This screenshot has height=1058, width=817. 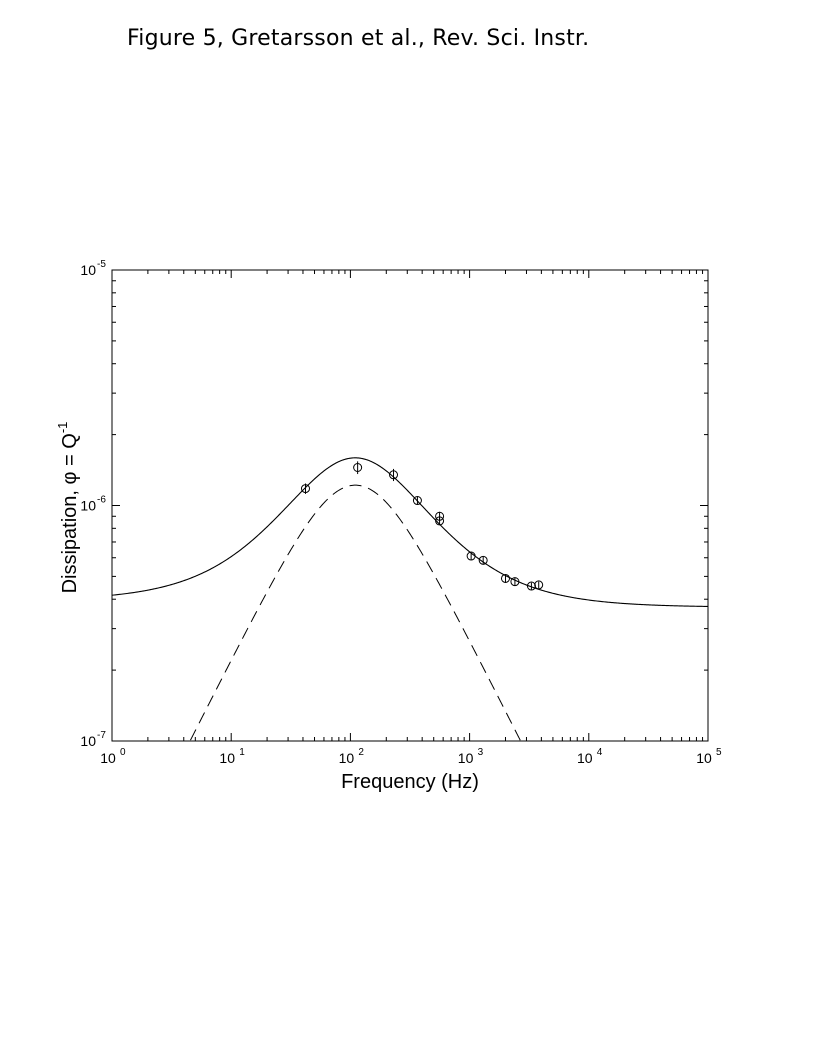 What do you see at coordinates (123, 752) in the screenshot?
I see `x-tick-exponent: 0` at bounding box center [123, 752].